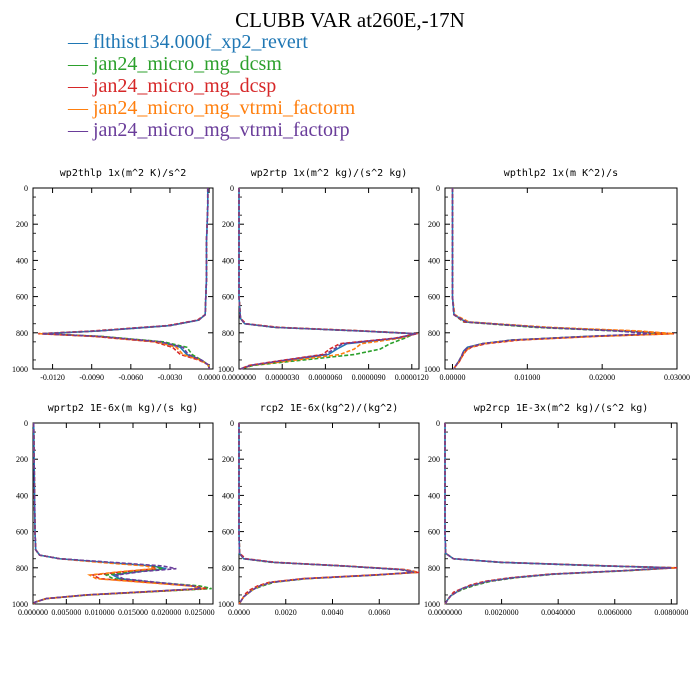 Image resolution: width=700 pixels, height=700 pixels. I want to click on x-tick-label: 0.0020, so click(286, 612).